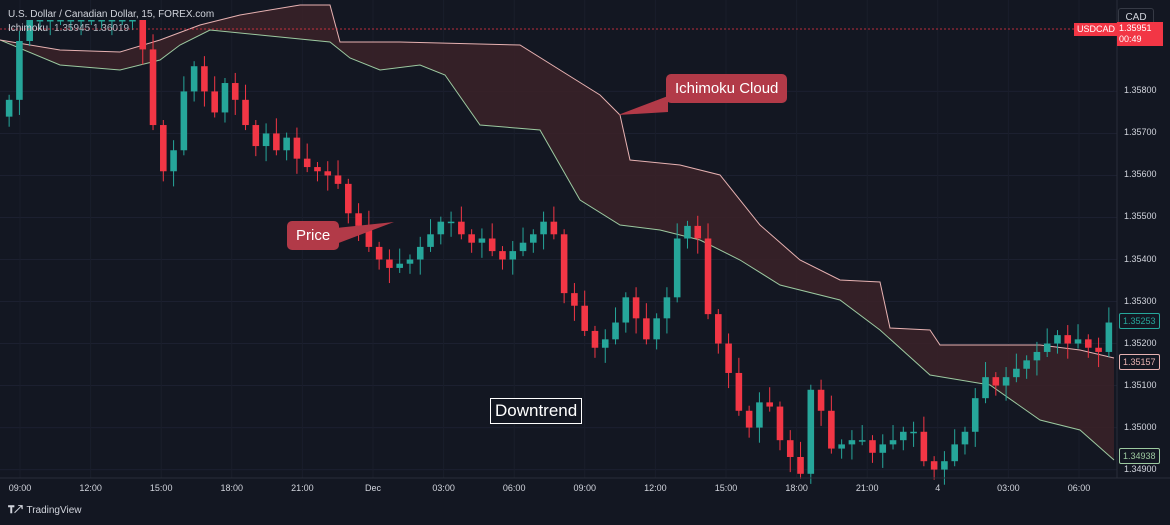  Describe the element at coordinates (161, 488) in the screenshot. I see `time-tick: 15:00` at that location.